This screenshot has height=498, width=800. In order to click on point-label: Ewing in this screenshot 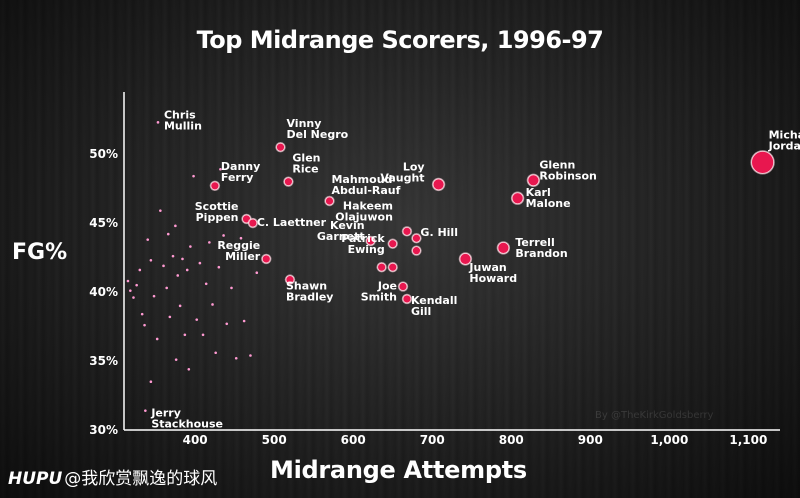, I will do `click(366, 249)`.